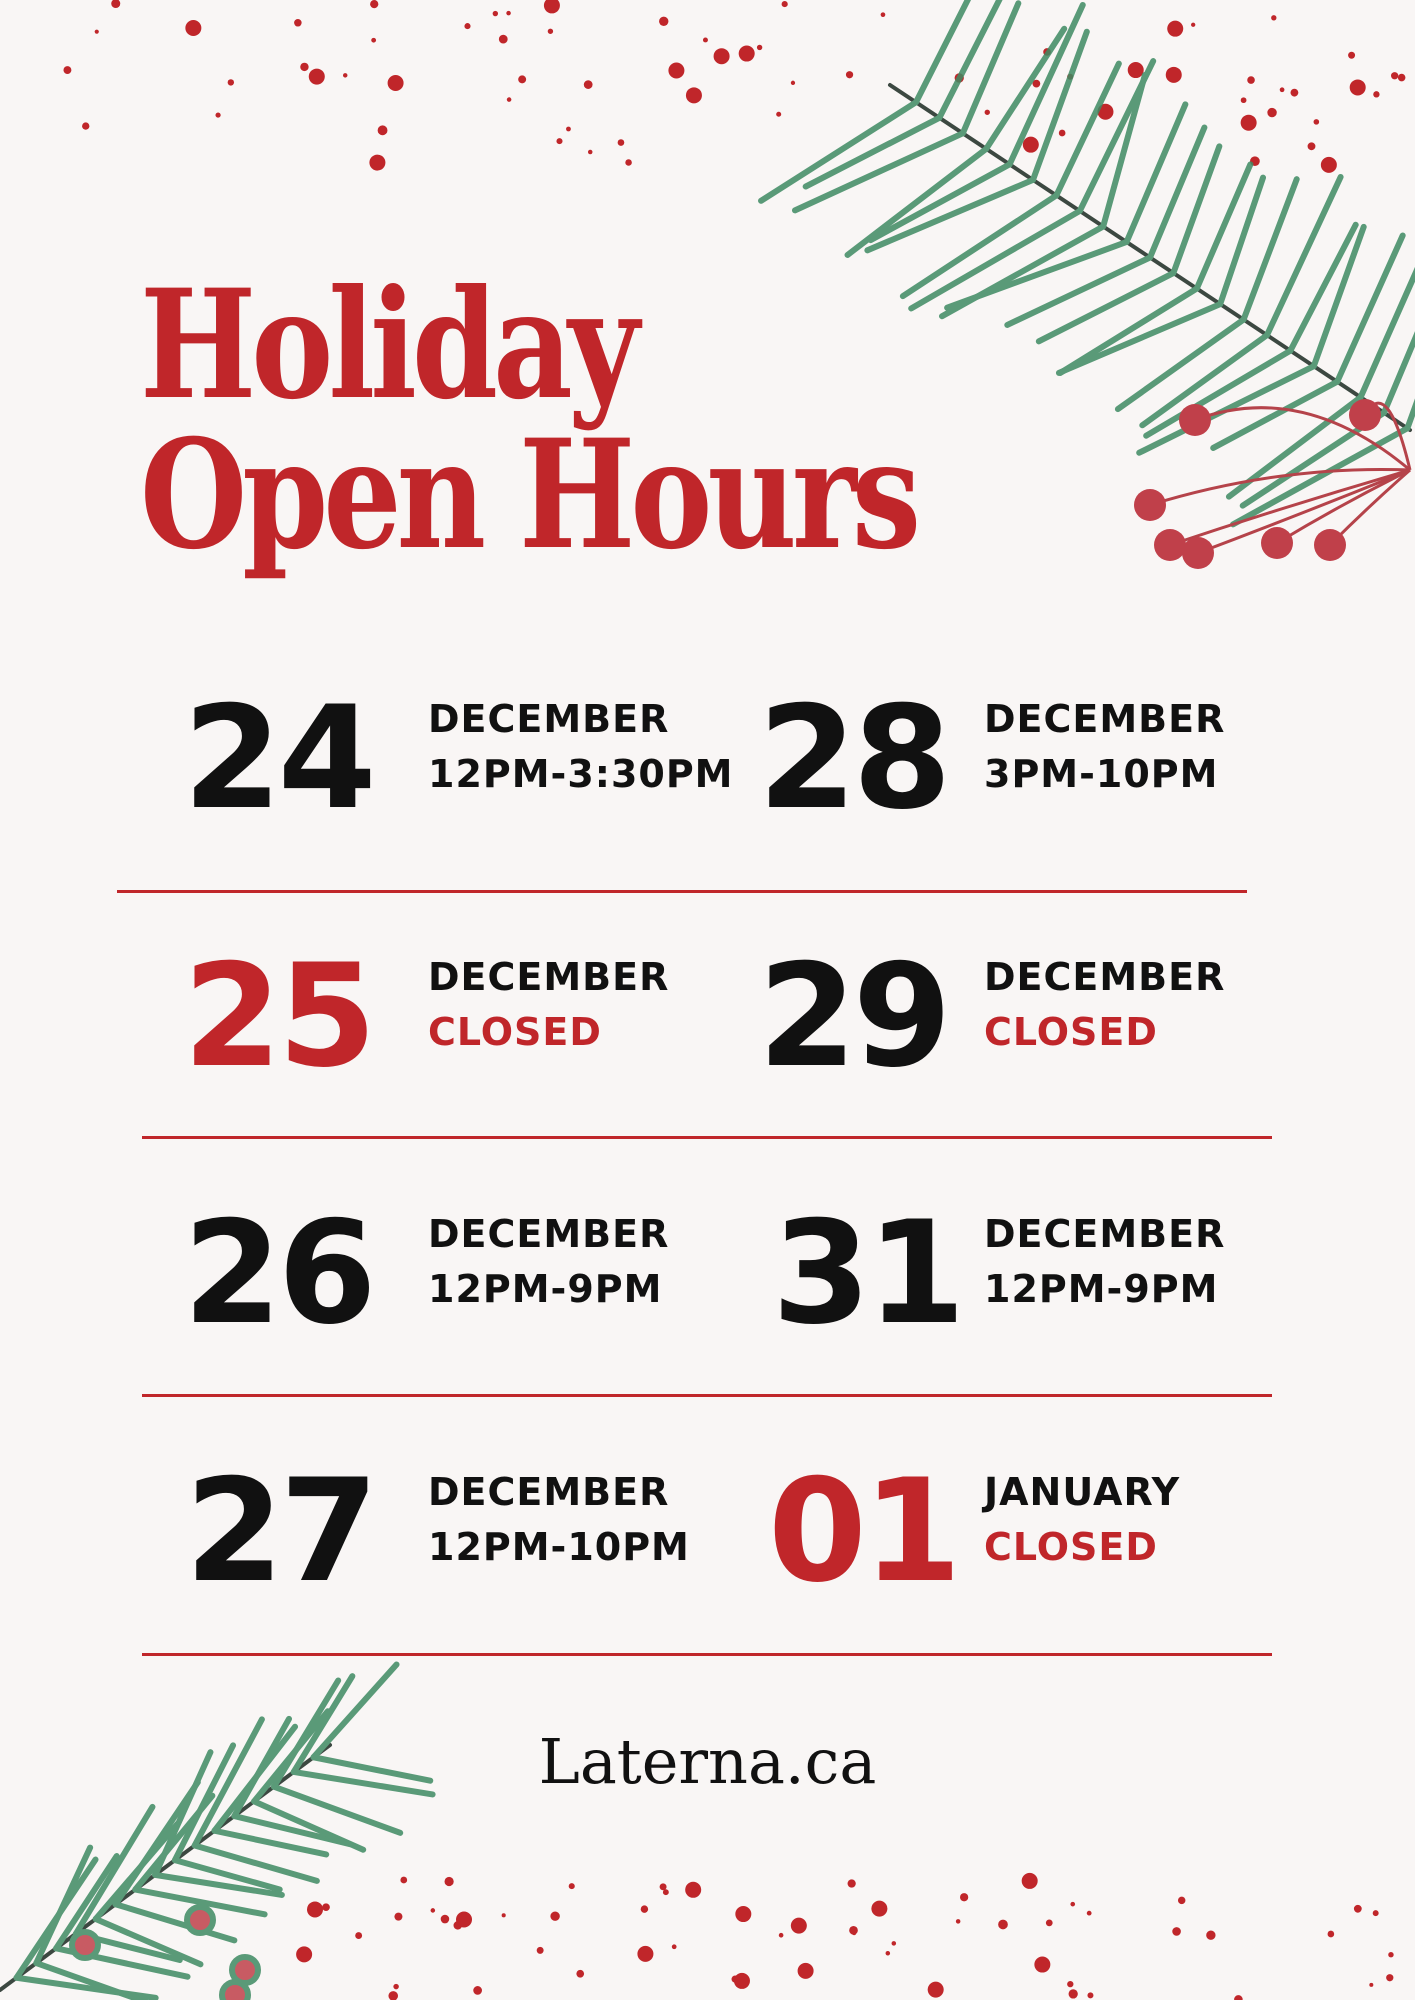 The height and width of the screenshot is (2000, 1415). What do you see at coordinates (855, 758) in the screenshot?
I see `day-number: 28` at bounding box center [855, 758].